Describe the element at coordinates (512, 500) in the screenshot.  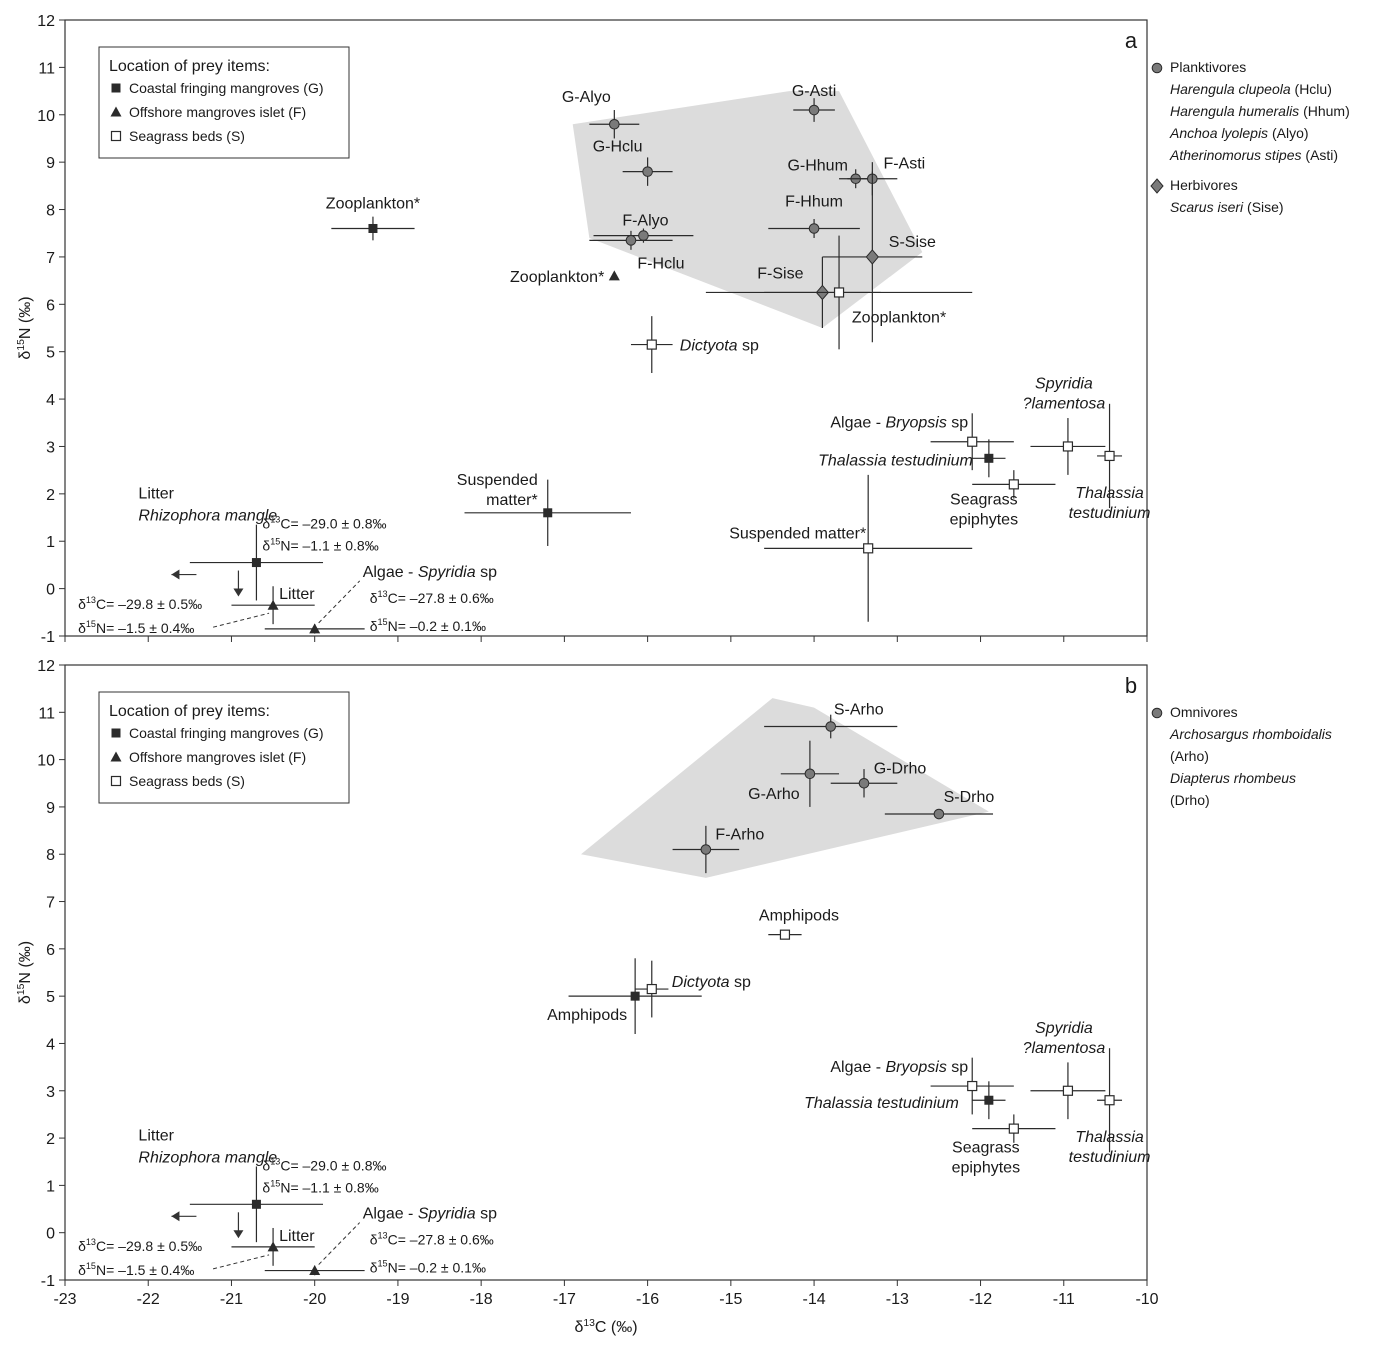
I see `point-label: matter*` at that location.